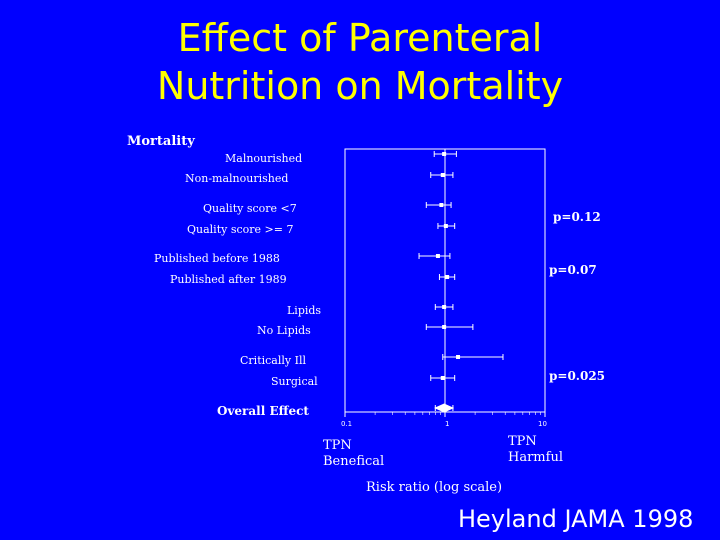 The image size is (720, 540). I want to click on annotation-left-line-2: Benefical, so click(354, 461).